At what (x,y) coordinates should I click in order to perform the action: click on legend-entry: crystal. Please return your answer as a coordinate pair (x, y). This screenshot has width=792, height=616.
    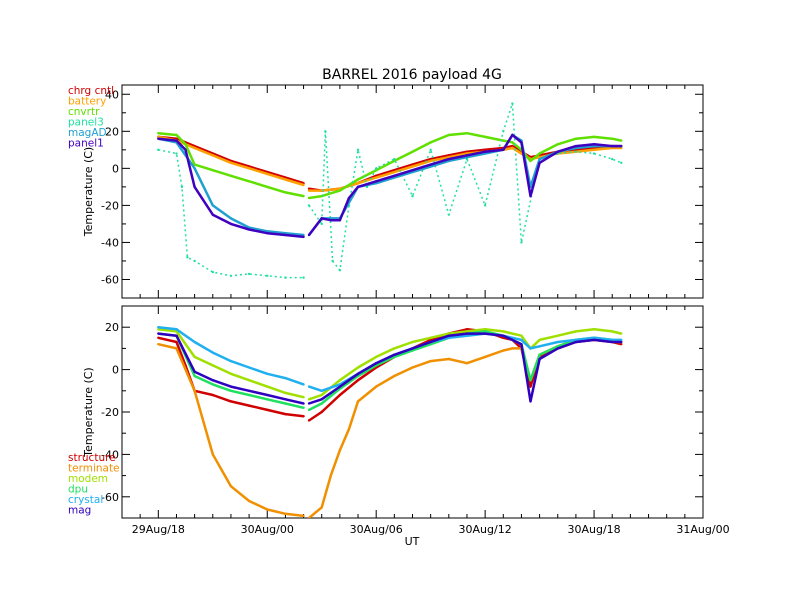
    Looking at the image, I should click on (85, 500).